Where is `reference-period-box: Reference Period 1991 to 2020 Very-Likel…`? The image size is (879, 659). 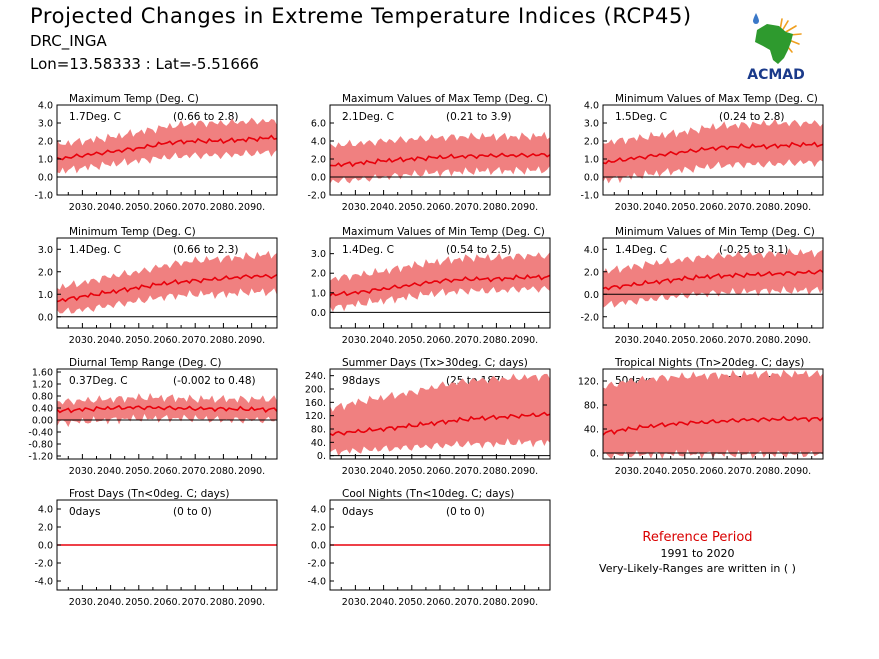
reference-period-box: Reference Period 1991 to 2020 Very-Likel… is located at coordinates (697, 552).